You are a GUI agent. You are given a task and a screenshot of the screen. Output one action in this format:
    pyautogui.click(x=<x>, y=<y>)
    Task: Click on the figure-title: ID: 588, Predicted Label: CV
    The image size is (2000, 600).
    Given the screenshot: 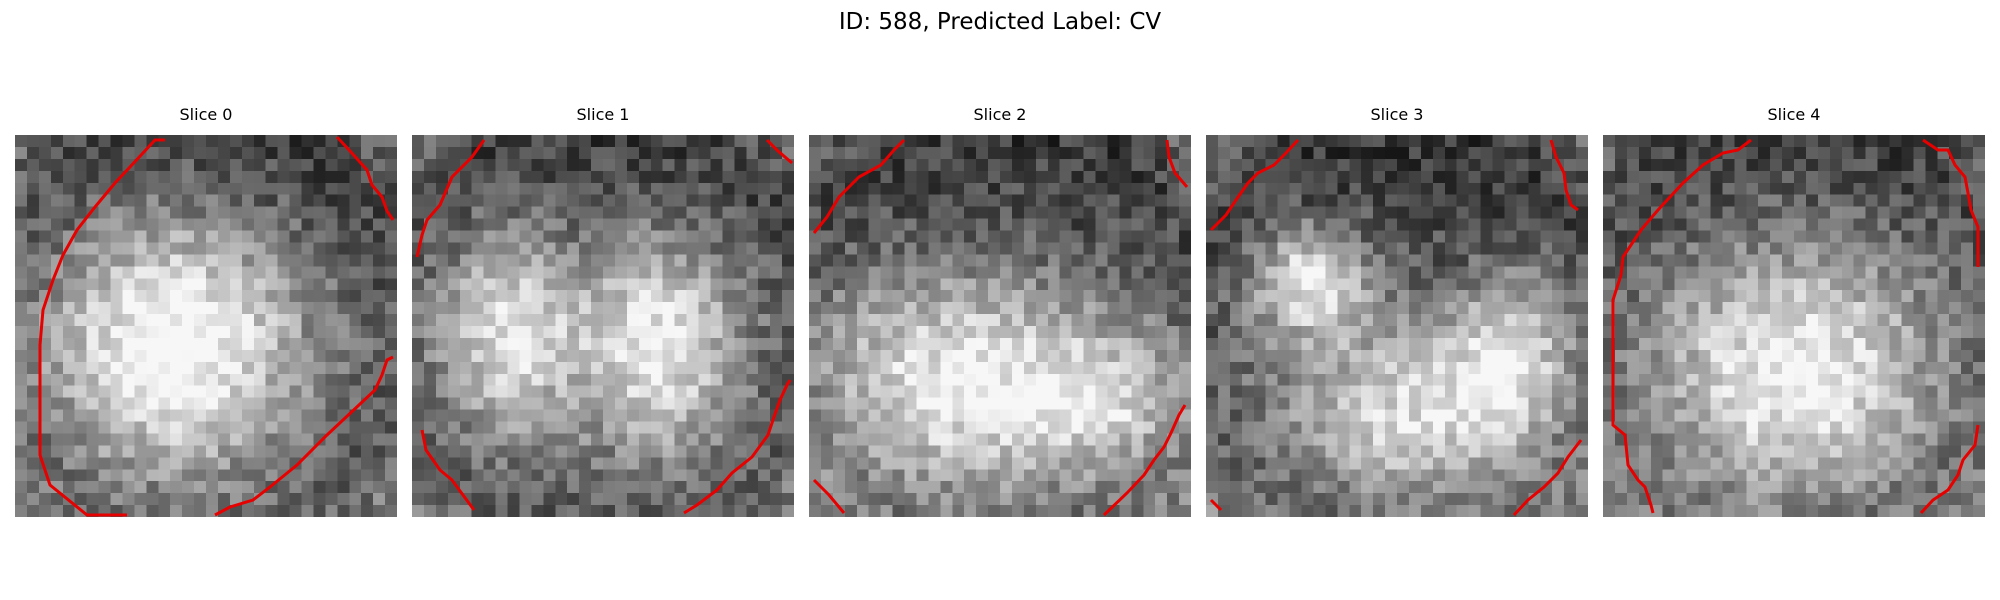 What is the action you would take?
    pyautogui.click(x=1000, y=22)
    